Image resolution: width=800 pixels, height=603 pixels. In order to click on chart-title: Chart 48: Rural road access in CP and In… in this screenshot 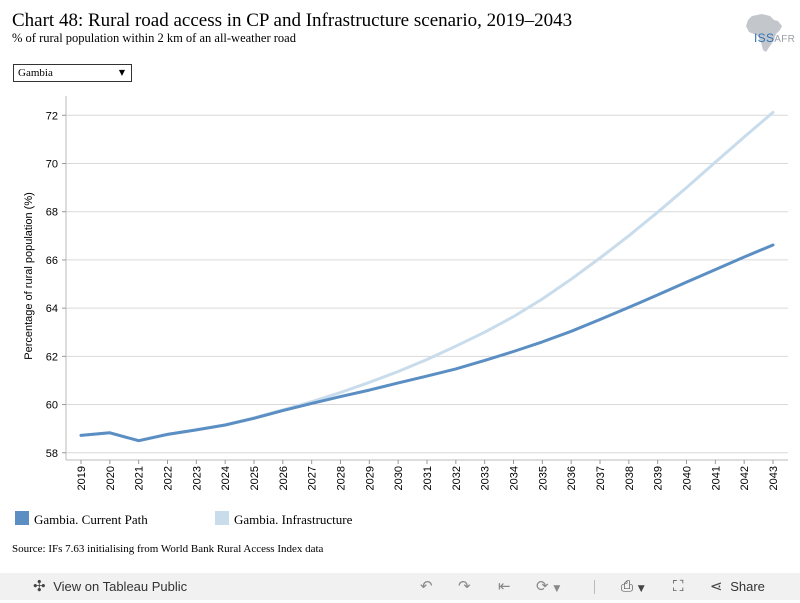, I will do `click(292, 20)`.